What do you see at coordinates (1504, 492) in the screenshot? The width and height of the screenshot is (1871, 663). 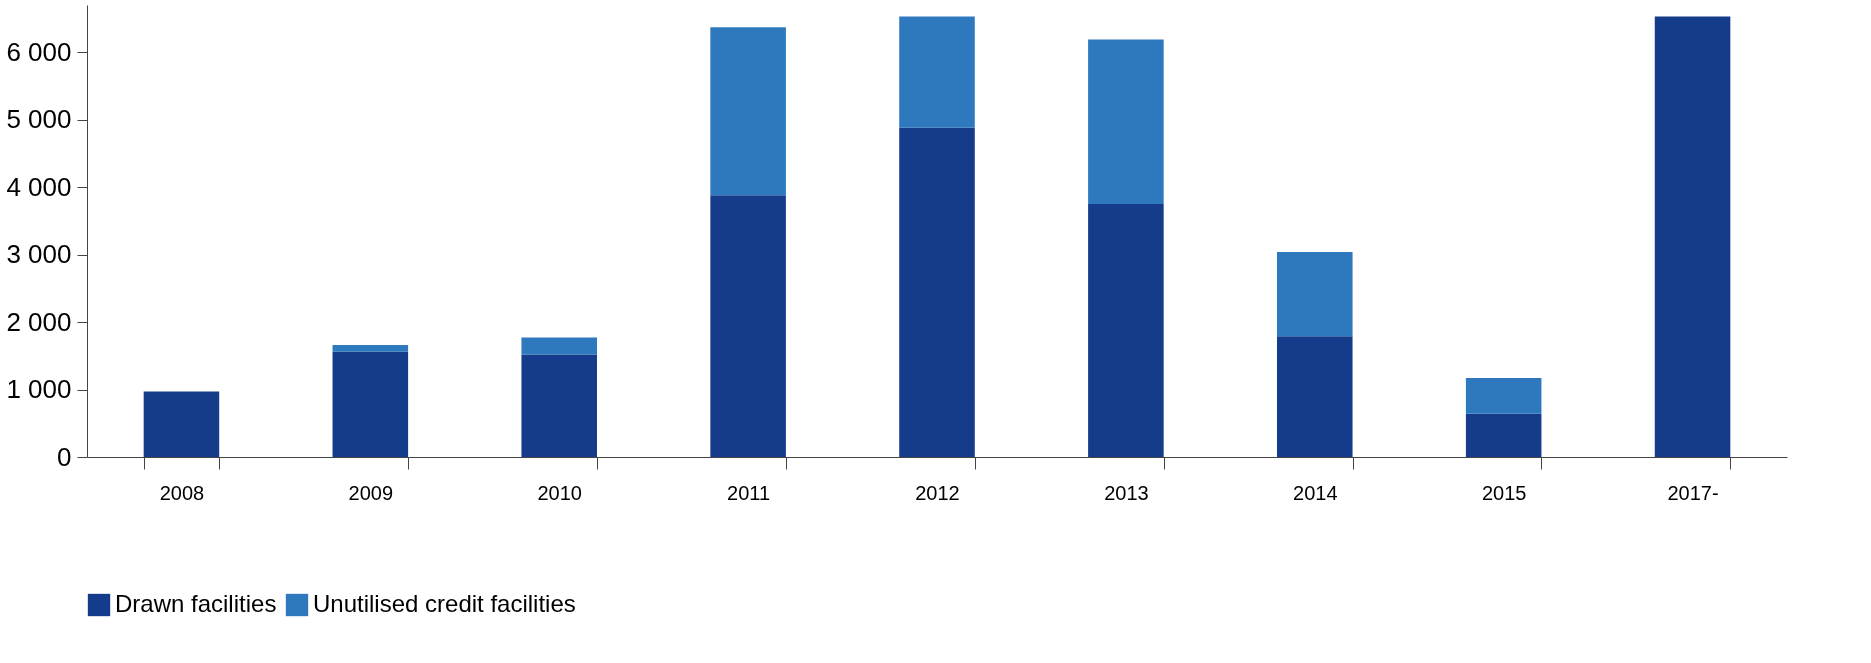 I see `x-tick-label: 2015` at bounding box center [1504, 492].